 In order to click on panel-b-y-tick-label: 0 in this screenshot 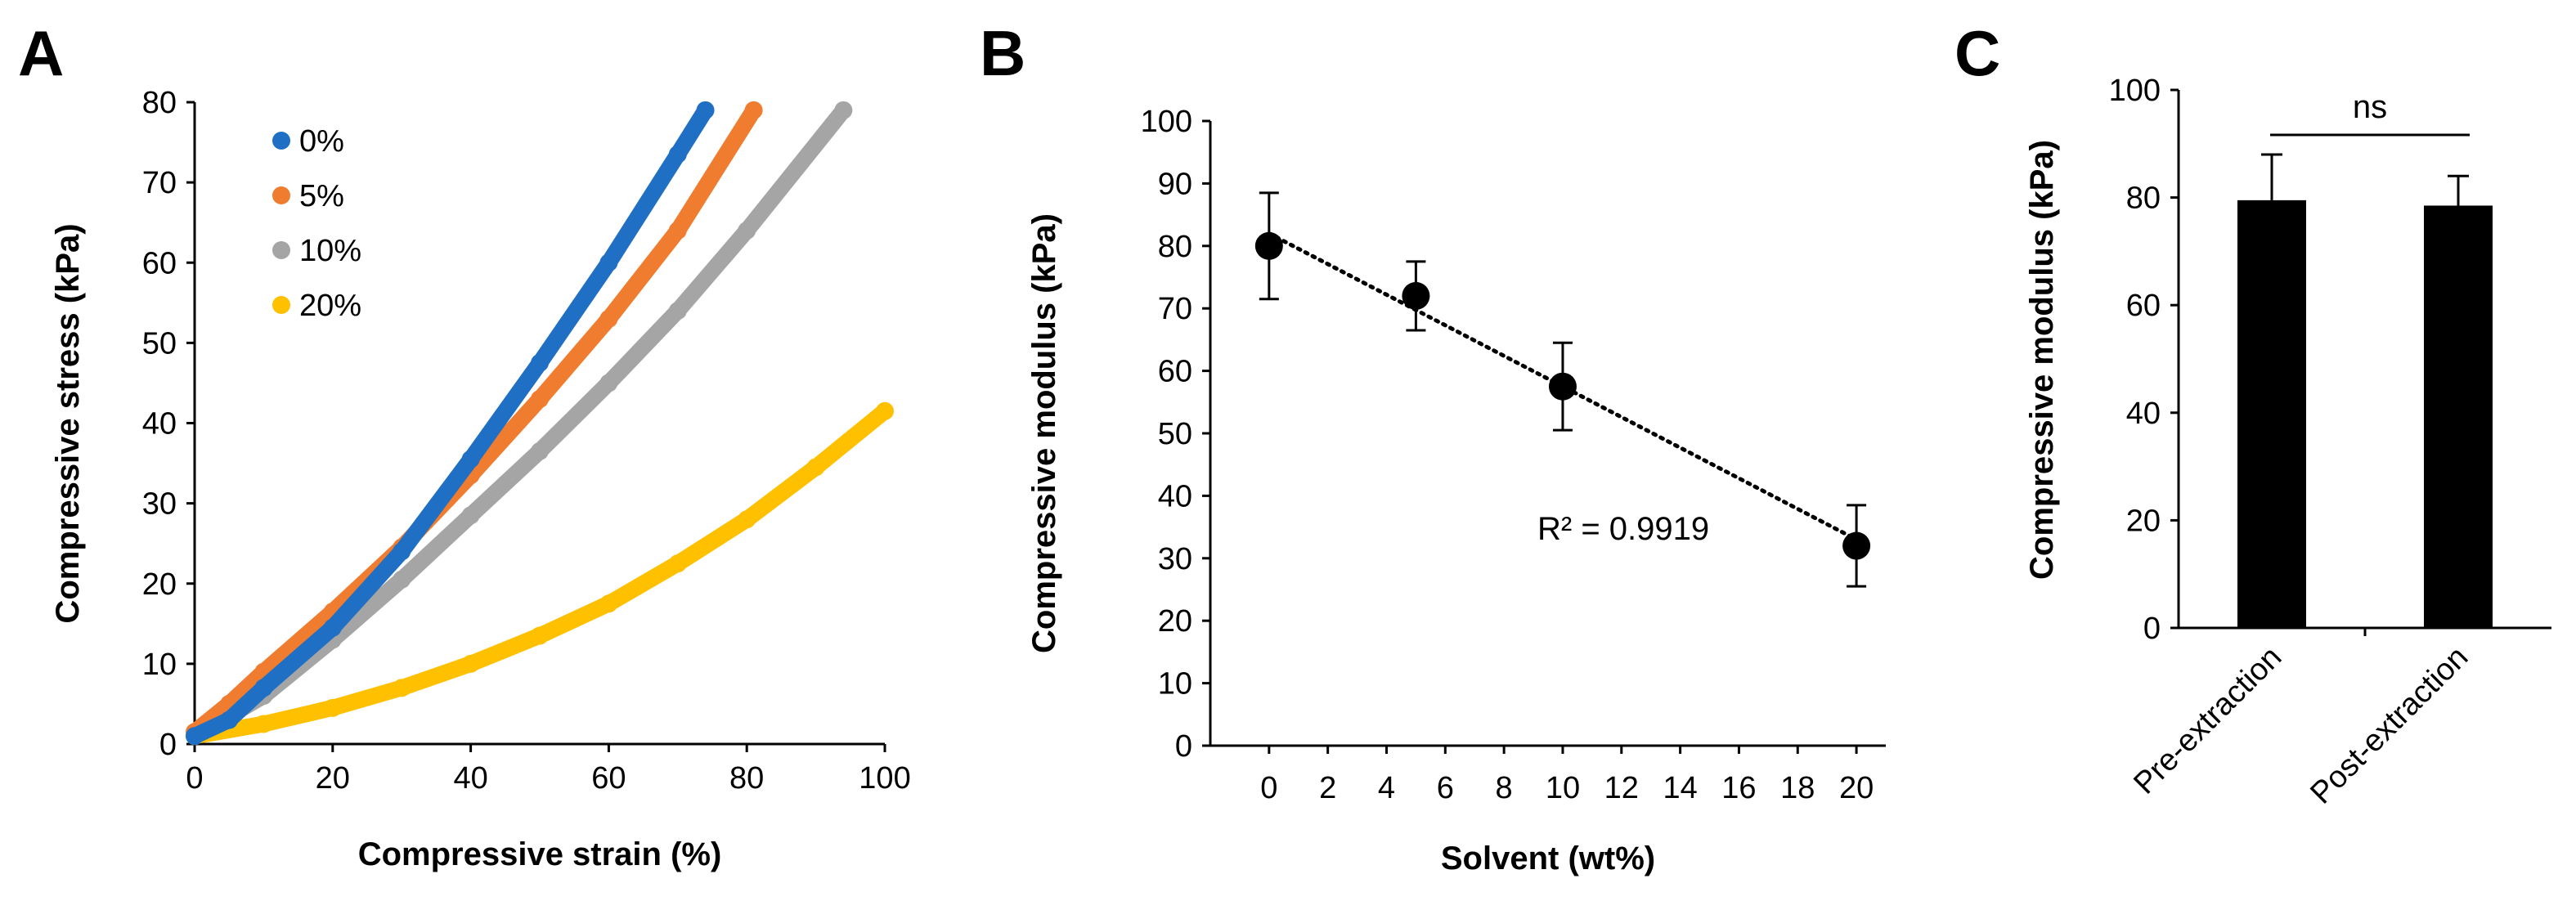, I will do `click(1183, 747)`.